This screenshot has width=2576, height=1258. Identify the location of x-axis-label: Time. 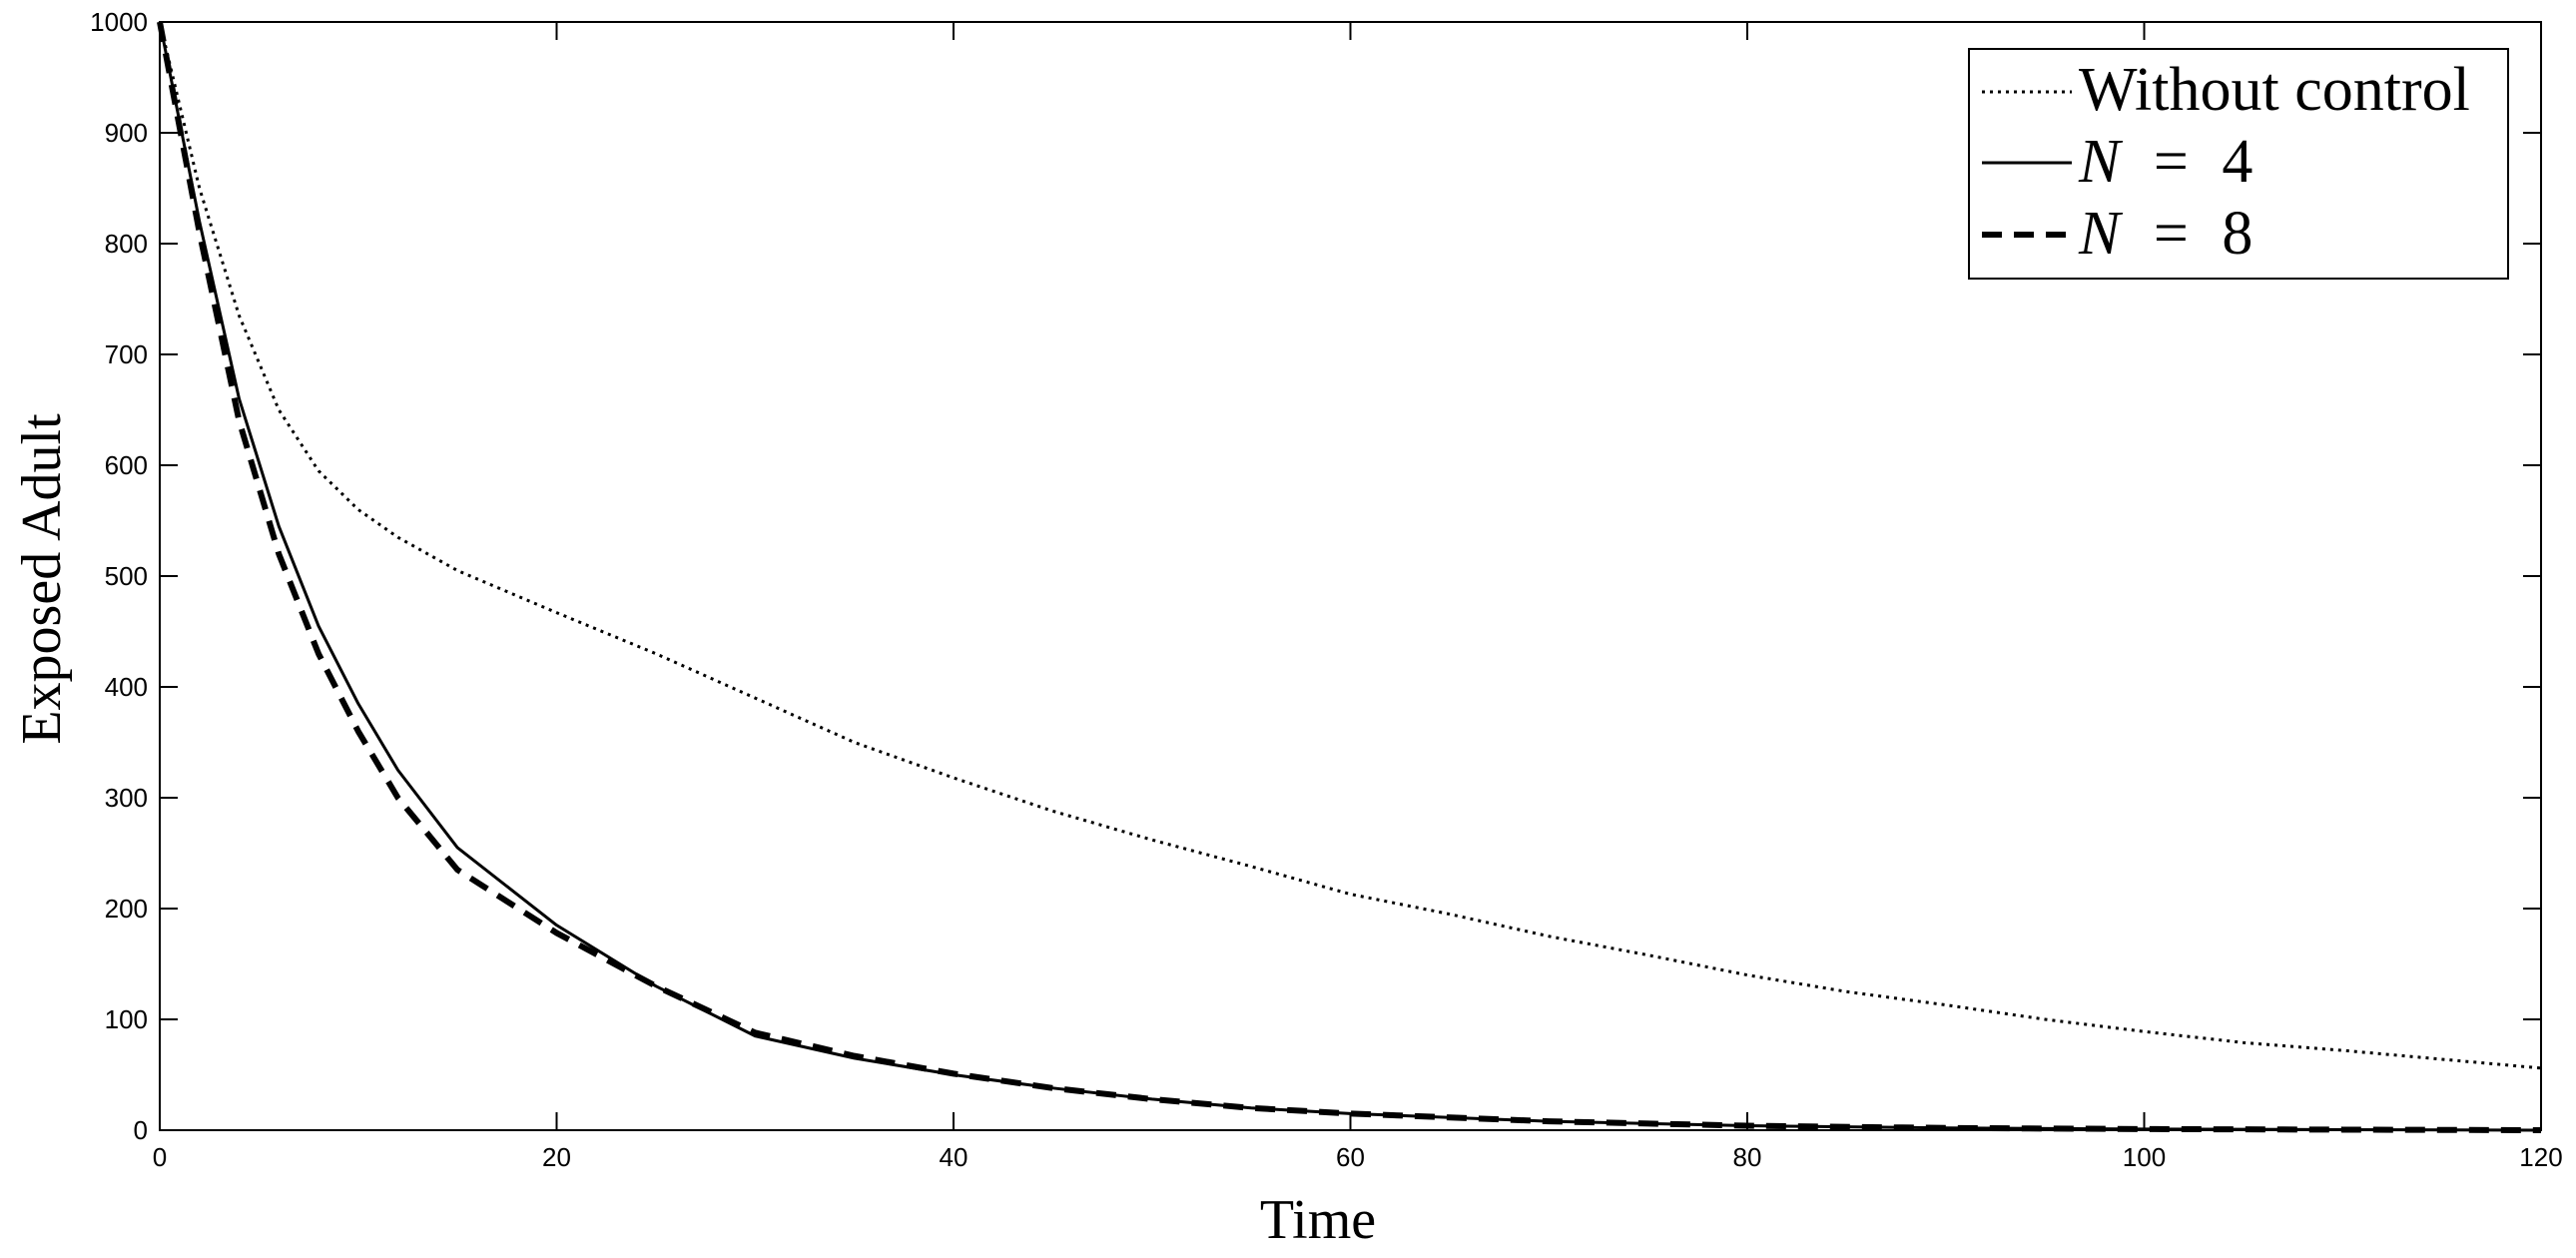
(1318, 1220).